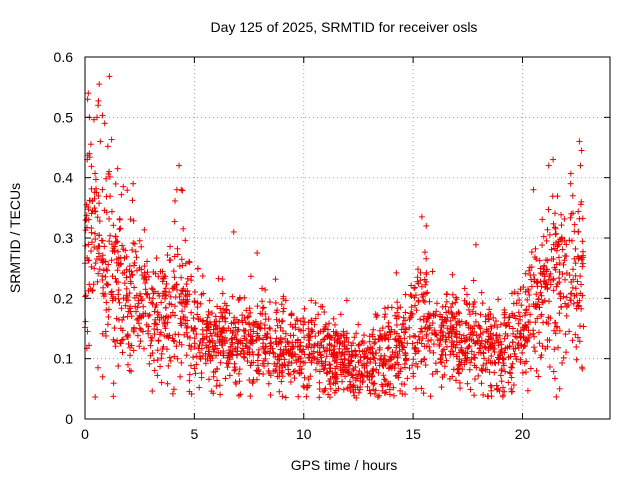 The width and height of the screenshot is (640, 480). I want to click on y-tick-label: 0.3, so click(64, 238).